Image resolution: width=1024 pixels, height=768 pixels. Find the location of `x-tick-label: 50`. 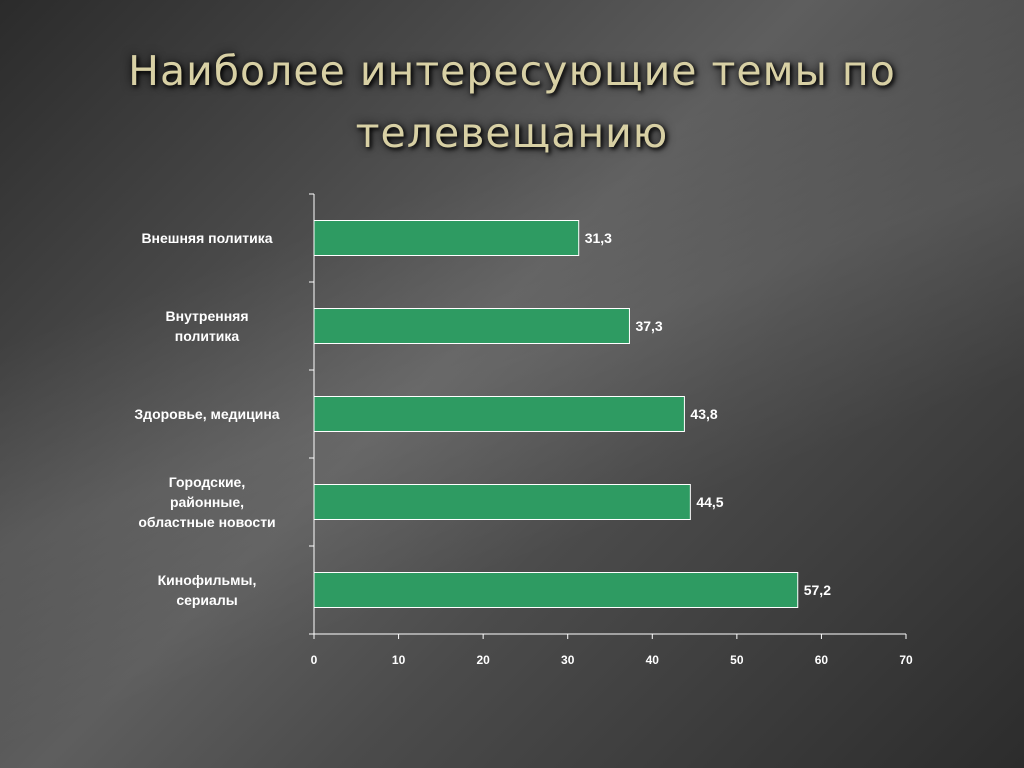

x-tick-label: 50 is located at coordinates (737, 660).